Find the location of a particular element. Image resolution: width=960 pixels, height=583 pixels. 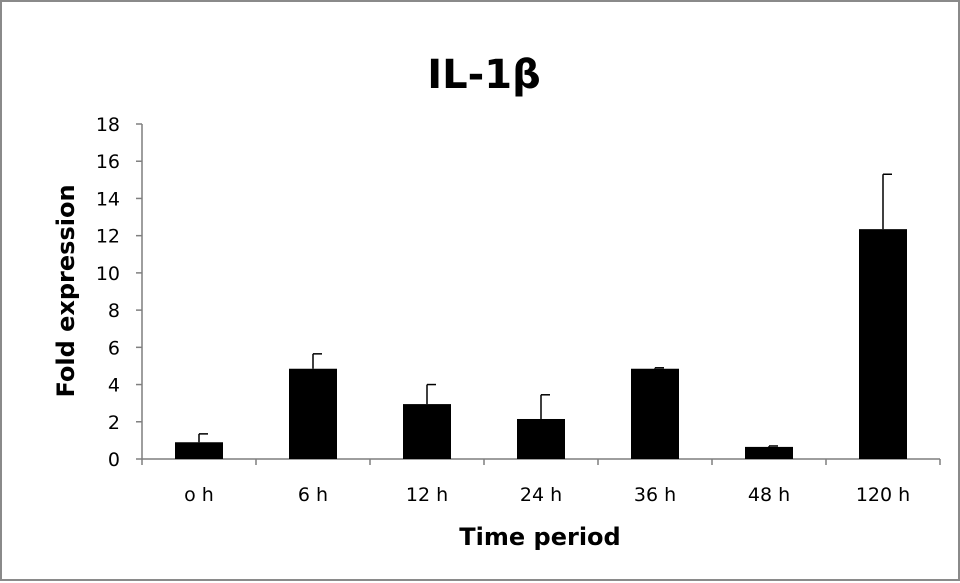

x-axis-label: Time period is located at coordinates (539, 537).